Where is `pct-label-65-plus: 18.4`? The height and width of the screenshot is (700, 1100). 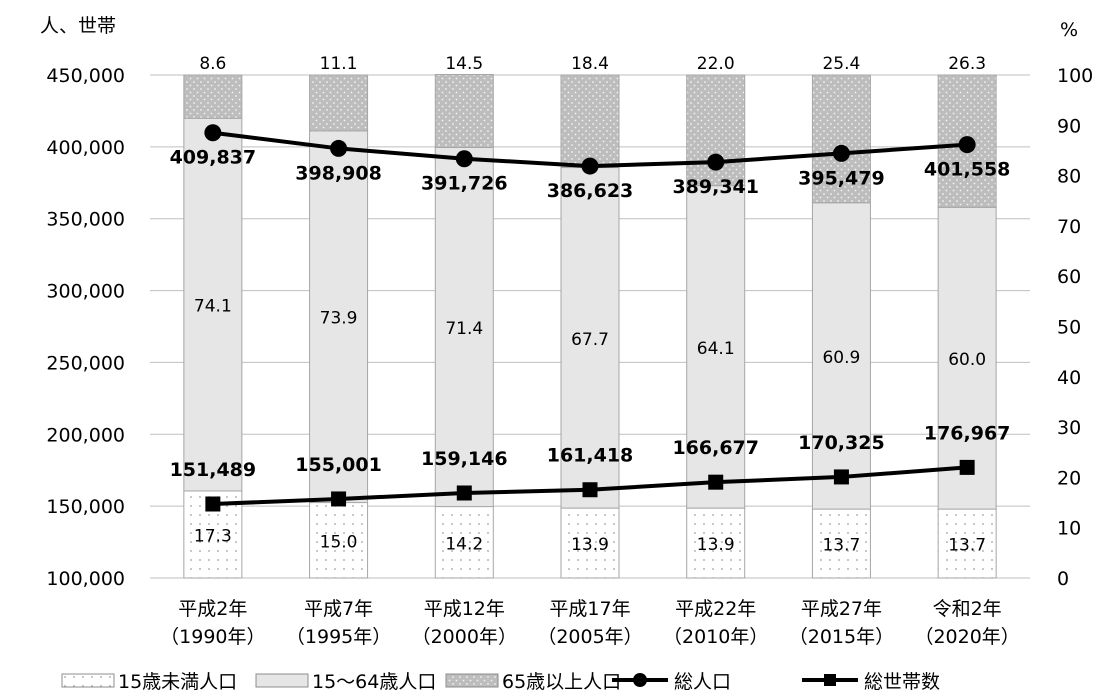
pct-label-65-plus: 18.4 is located at coordinates (590, 64).